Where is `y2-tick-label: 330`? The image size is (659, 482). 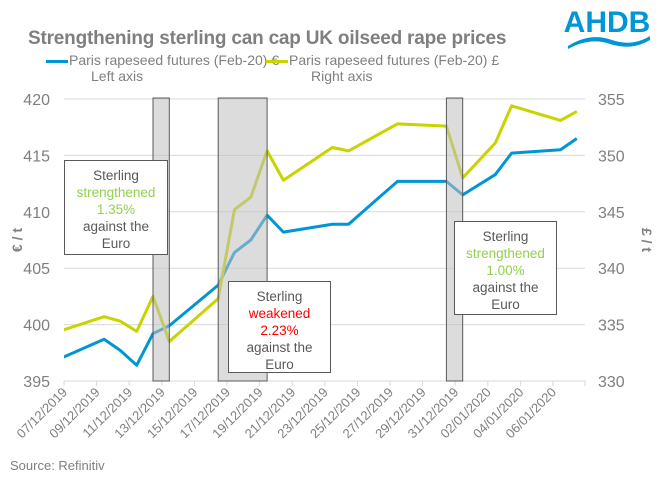
y2-tick-label: 330 is located at coordinates (611, 382).